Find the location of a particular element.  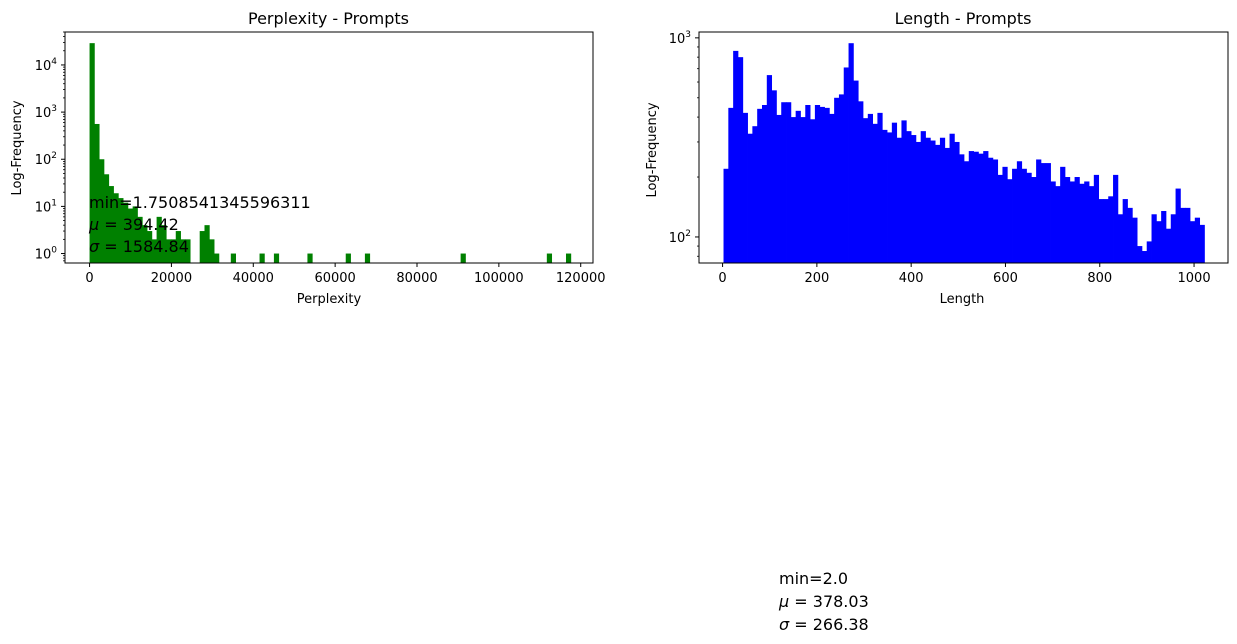

length-x-tick-label: 0 is located at coordinates (722, 278).